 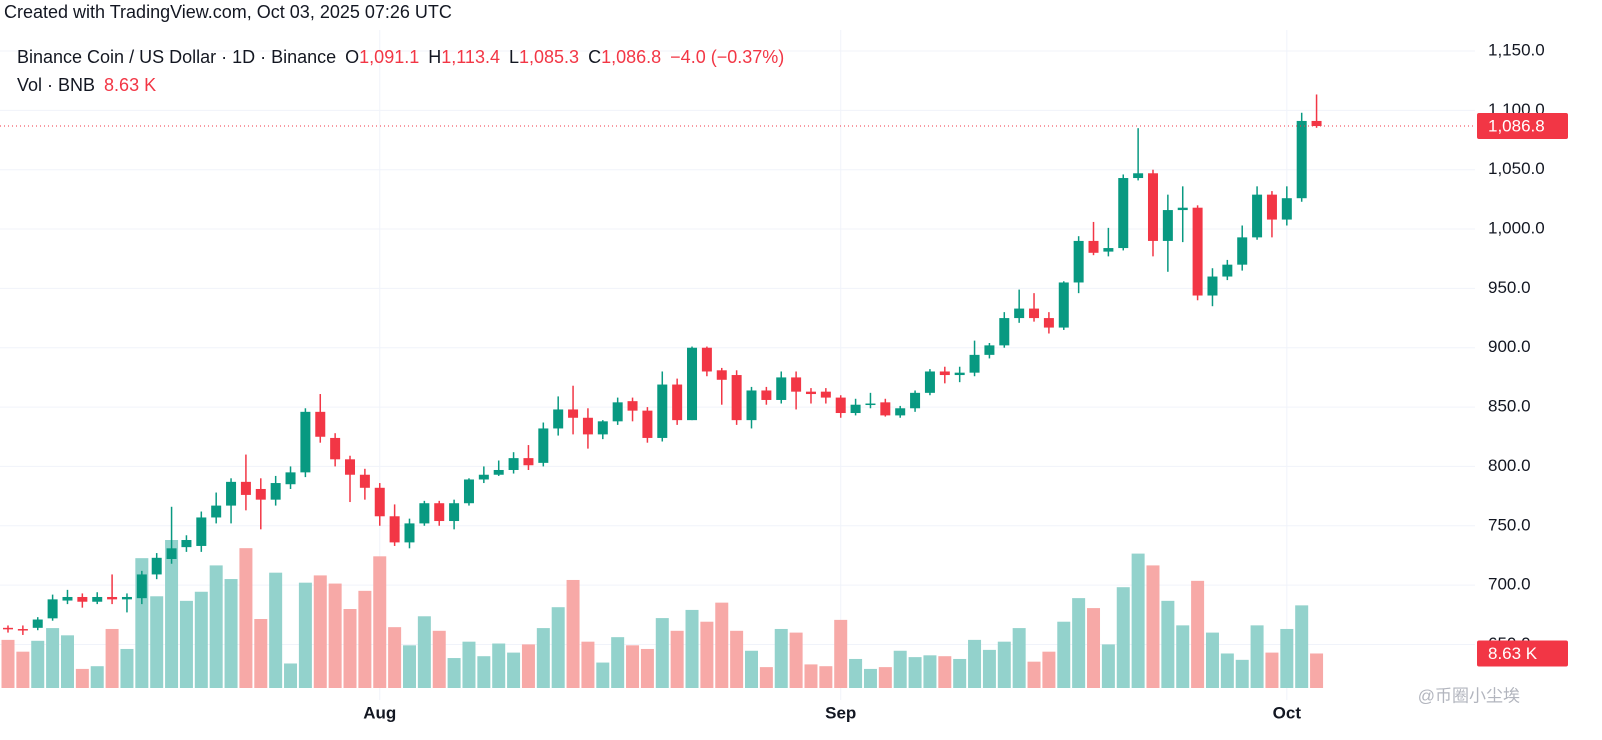 What do you see at coordinates (1509, 524) in the screenshot?
I see `y-tick-label: 750.0` at bounding box center [1509, 524].